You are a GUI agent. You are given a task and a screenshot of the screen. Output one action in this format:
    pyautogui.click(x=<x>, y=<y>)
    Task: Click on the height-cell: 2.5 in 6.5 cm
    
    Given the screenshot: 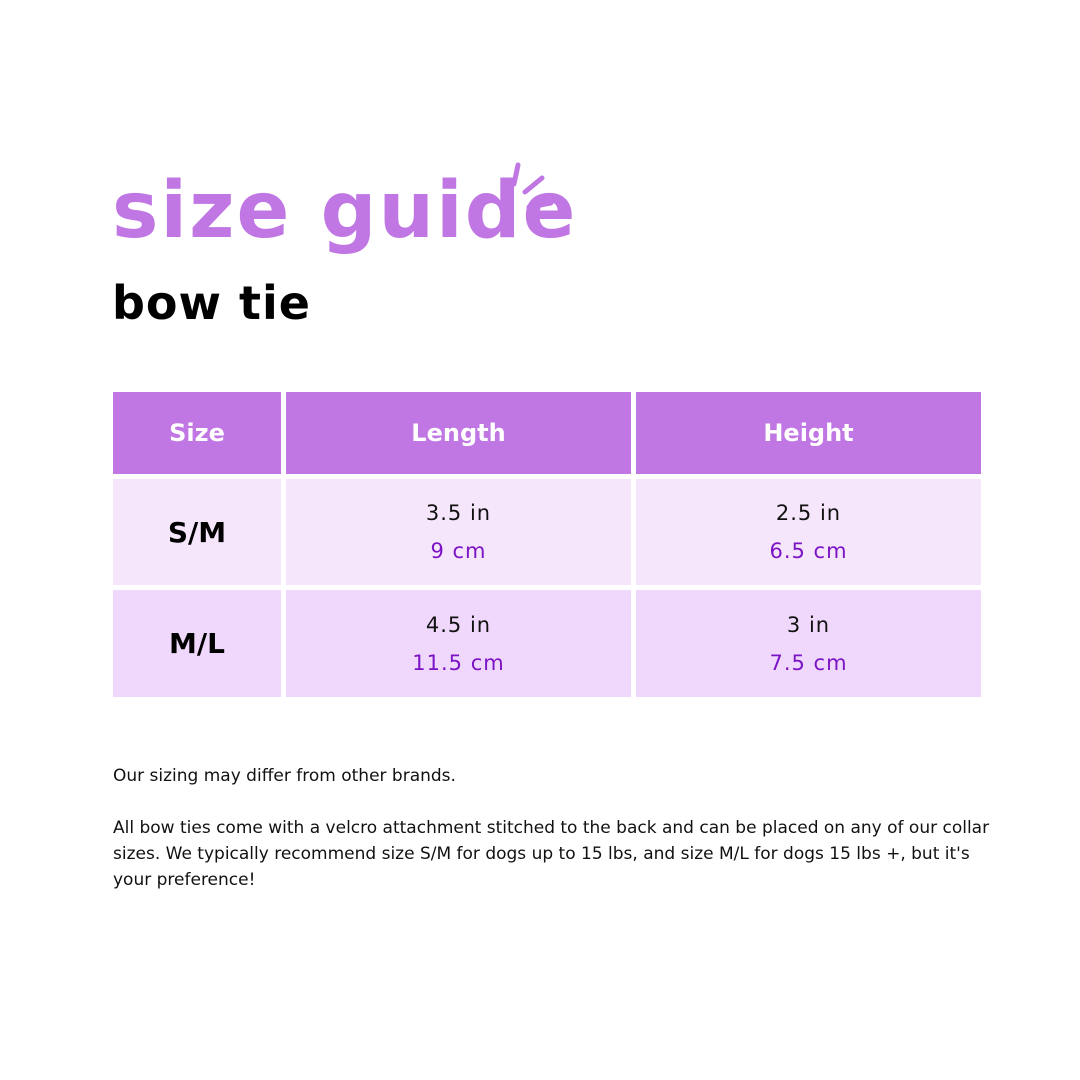 What is the action you would take?
    pyautogui.click(x=808, y=532)
    